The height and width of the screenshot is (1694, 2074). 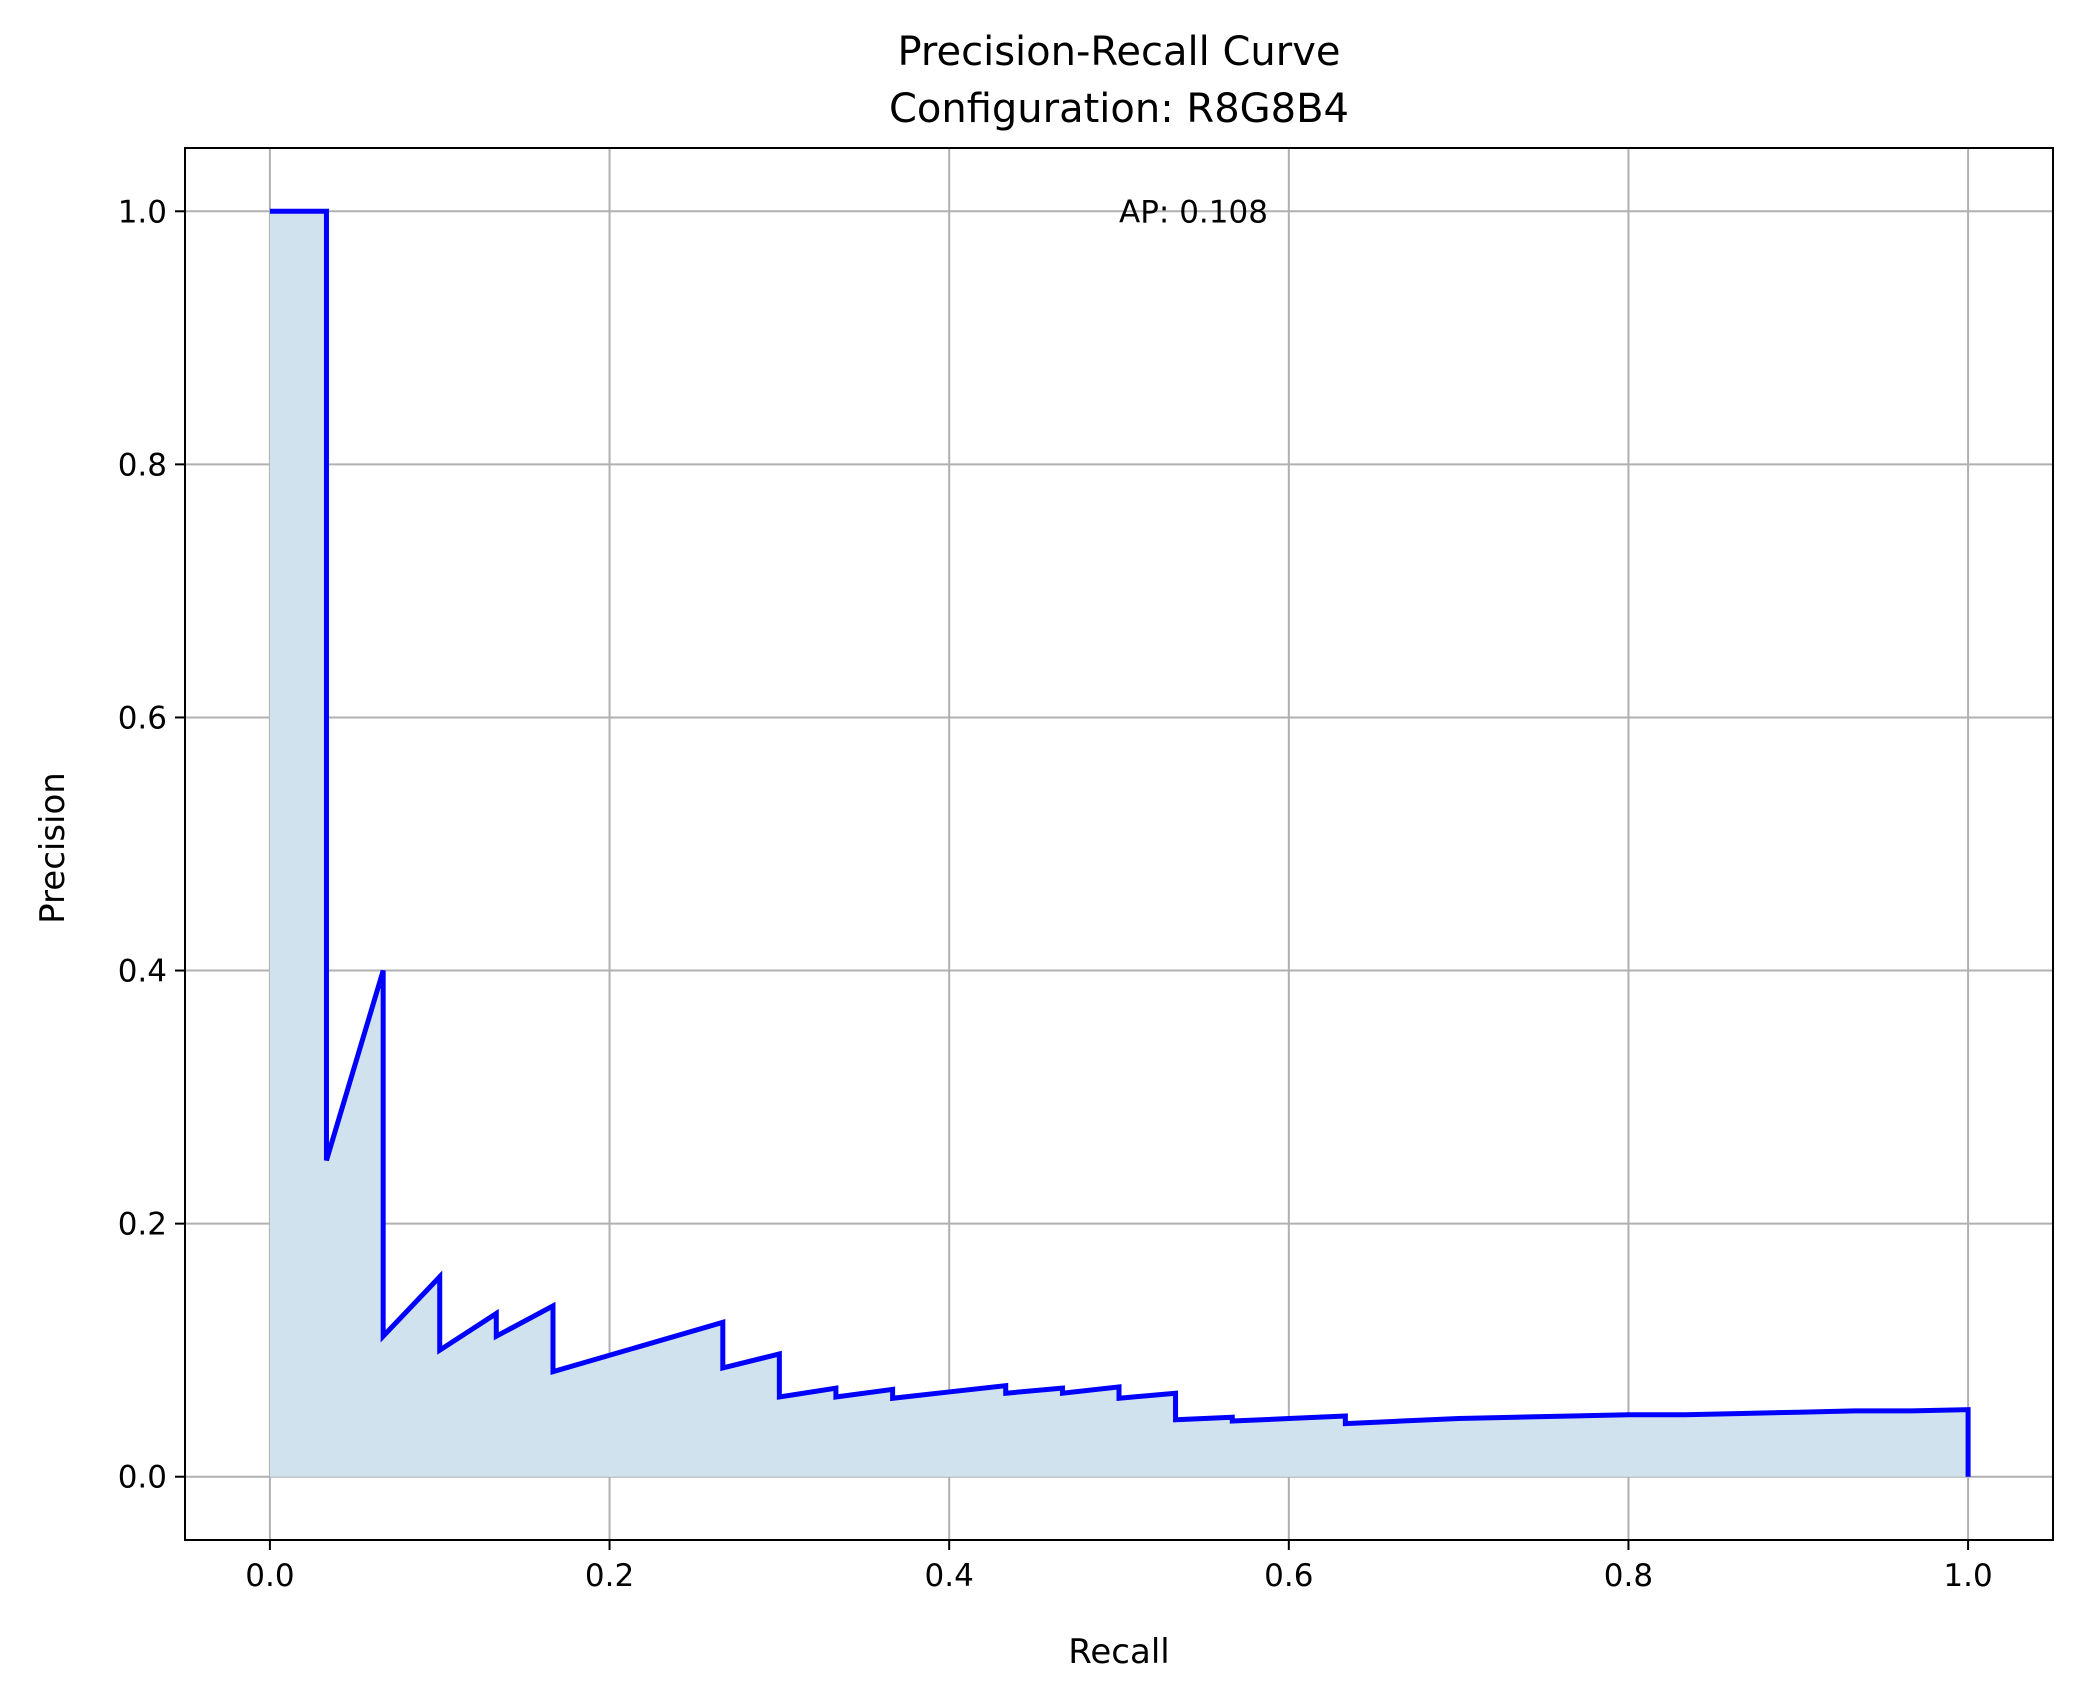 I want to click on x-axis-label: Recall, so click(x=1118, y=1652).